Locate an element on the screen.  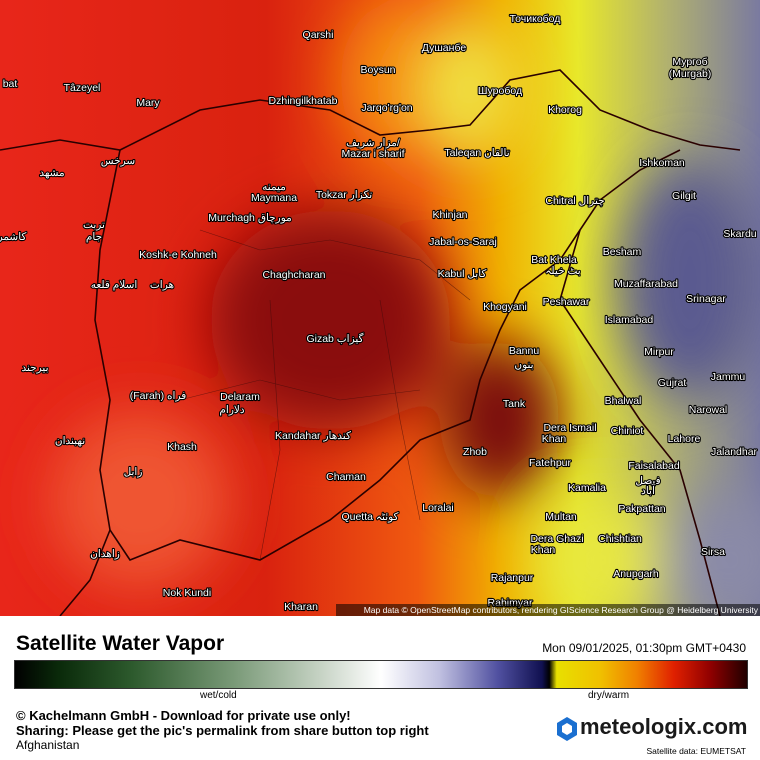
place-label: Gujrat is located at coordinates (672, 383).